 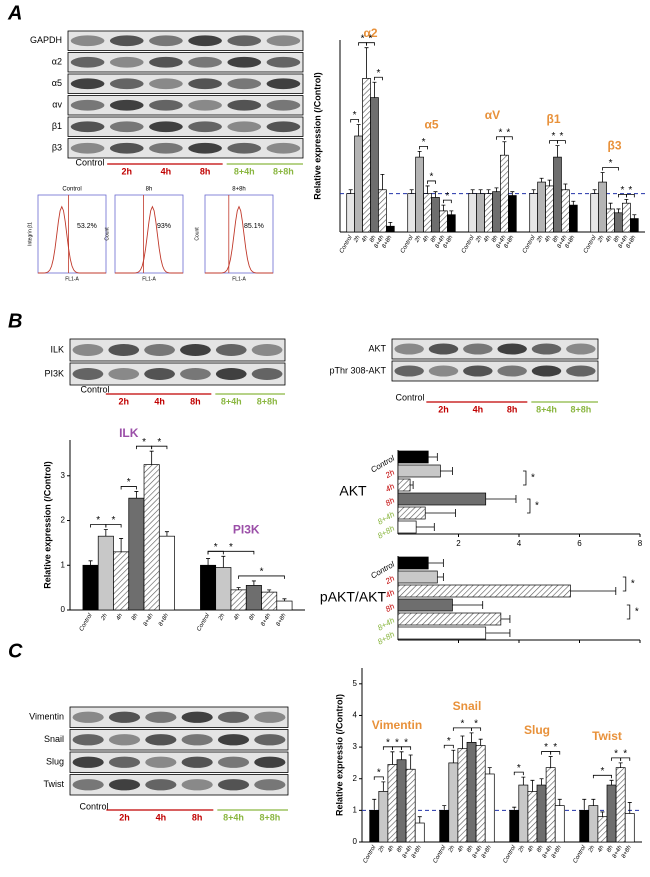 What do you see at coordinates (54, 373) in the screenshot?
I see `blot-row-label: PI3K` at bounding box center [54, 373].